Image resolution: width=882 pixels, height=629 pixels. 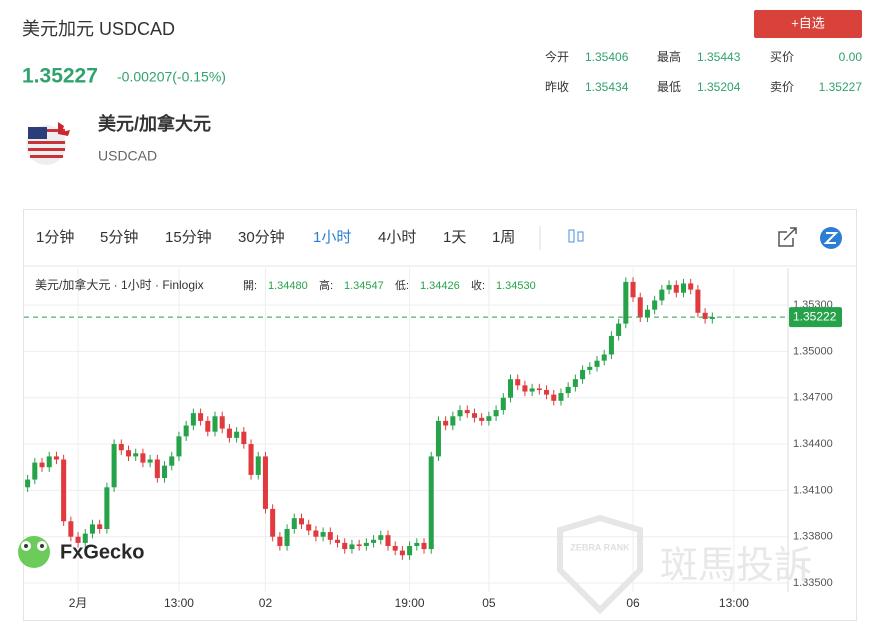 I want to click on interval-button: 15分钟, so click(x=188, y=237).